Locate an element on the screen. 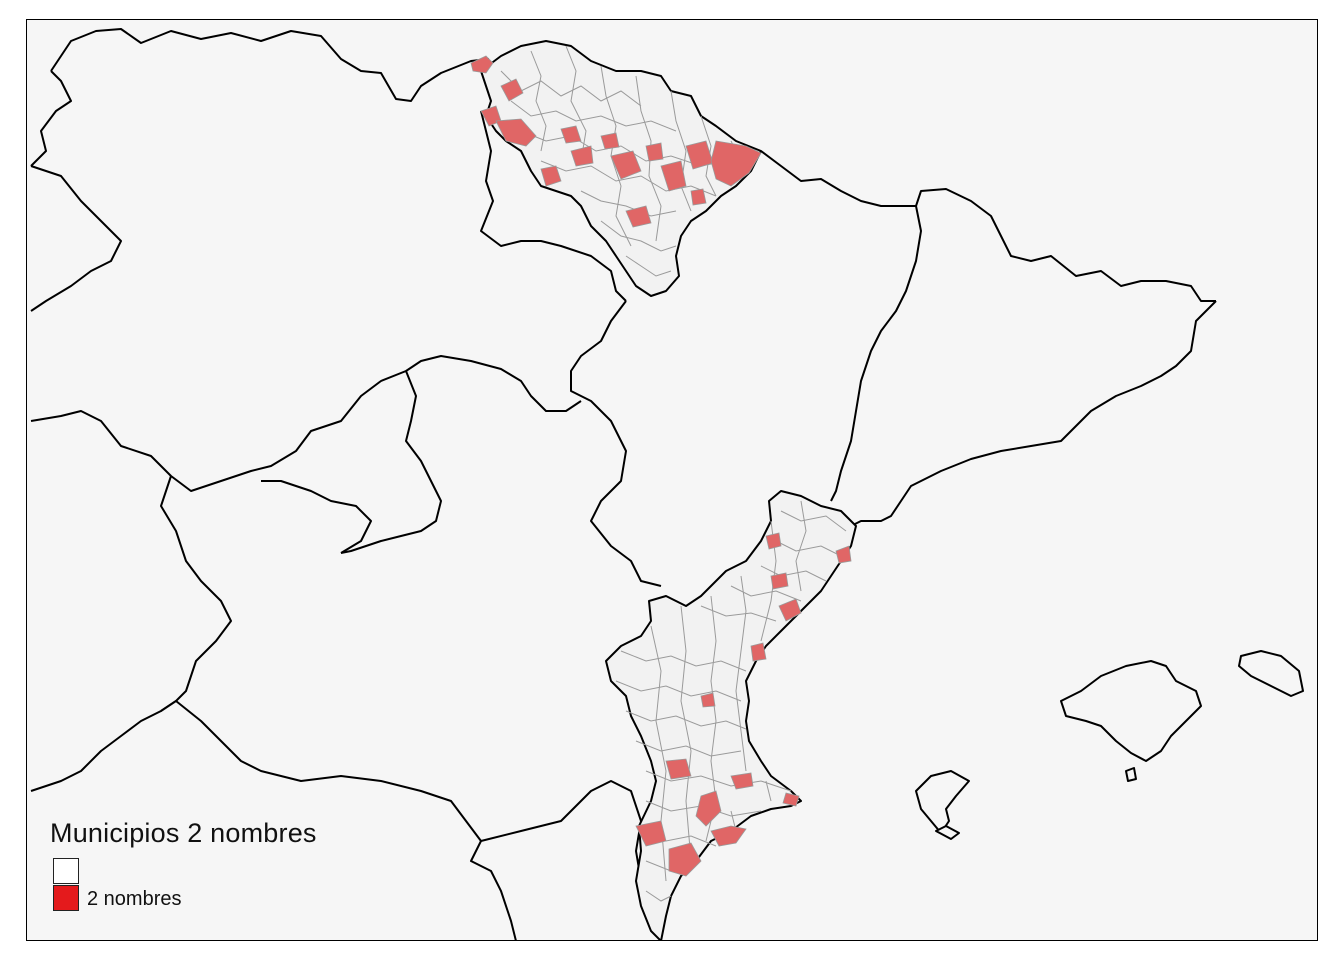  legend-title: Municipios 2 nombres is located at coordinates (183, 833).